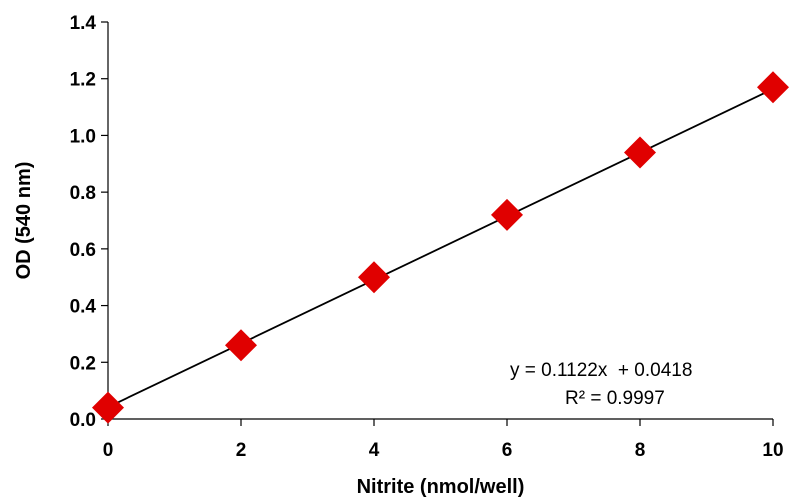 This screenshot has width=791, height=499. I want to click on x-tick-label: 8, so click(640, 450).